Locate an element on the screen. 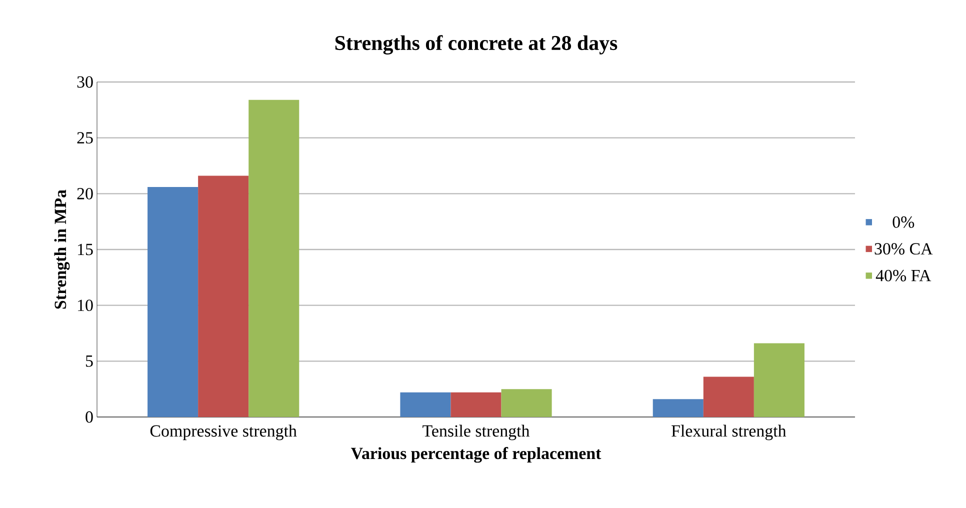 The width and height of the screenshot is (966, 508). y-tick-label: 5 is located at coordinates (89, 361).